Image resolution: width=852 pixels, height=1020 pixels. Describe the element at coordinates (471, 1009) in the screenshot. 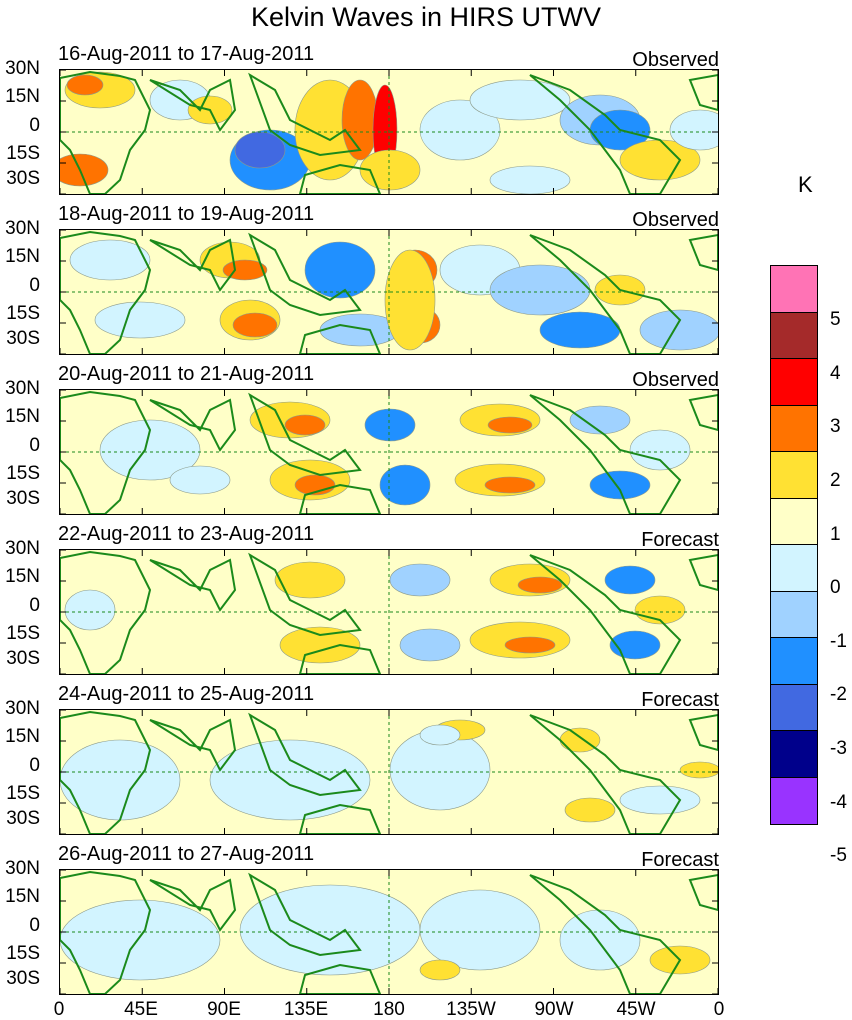

I see `lon-tick-label: 135W` at that location.